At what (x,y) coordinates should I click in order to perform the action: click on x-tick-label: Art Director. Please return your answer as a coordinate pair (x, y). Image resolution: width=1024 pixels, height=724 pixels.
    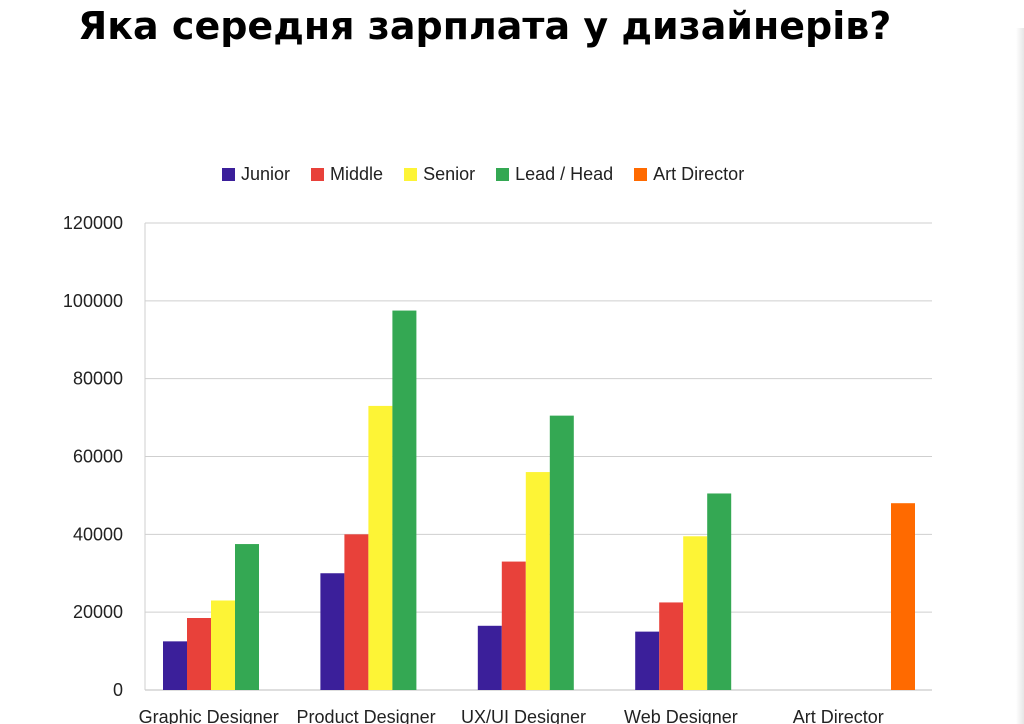
    Looking at the image, I should click on (838, 715).